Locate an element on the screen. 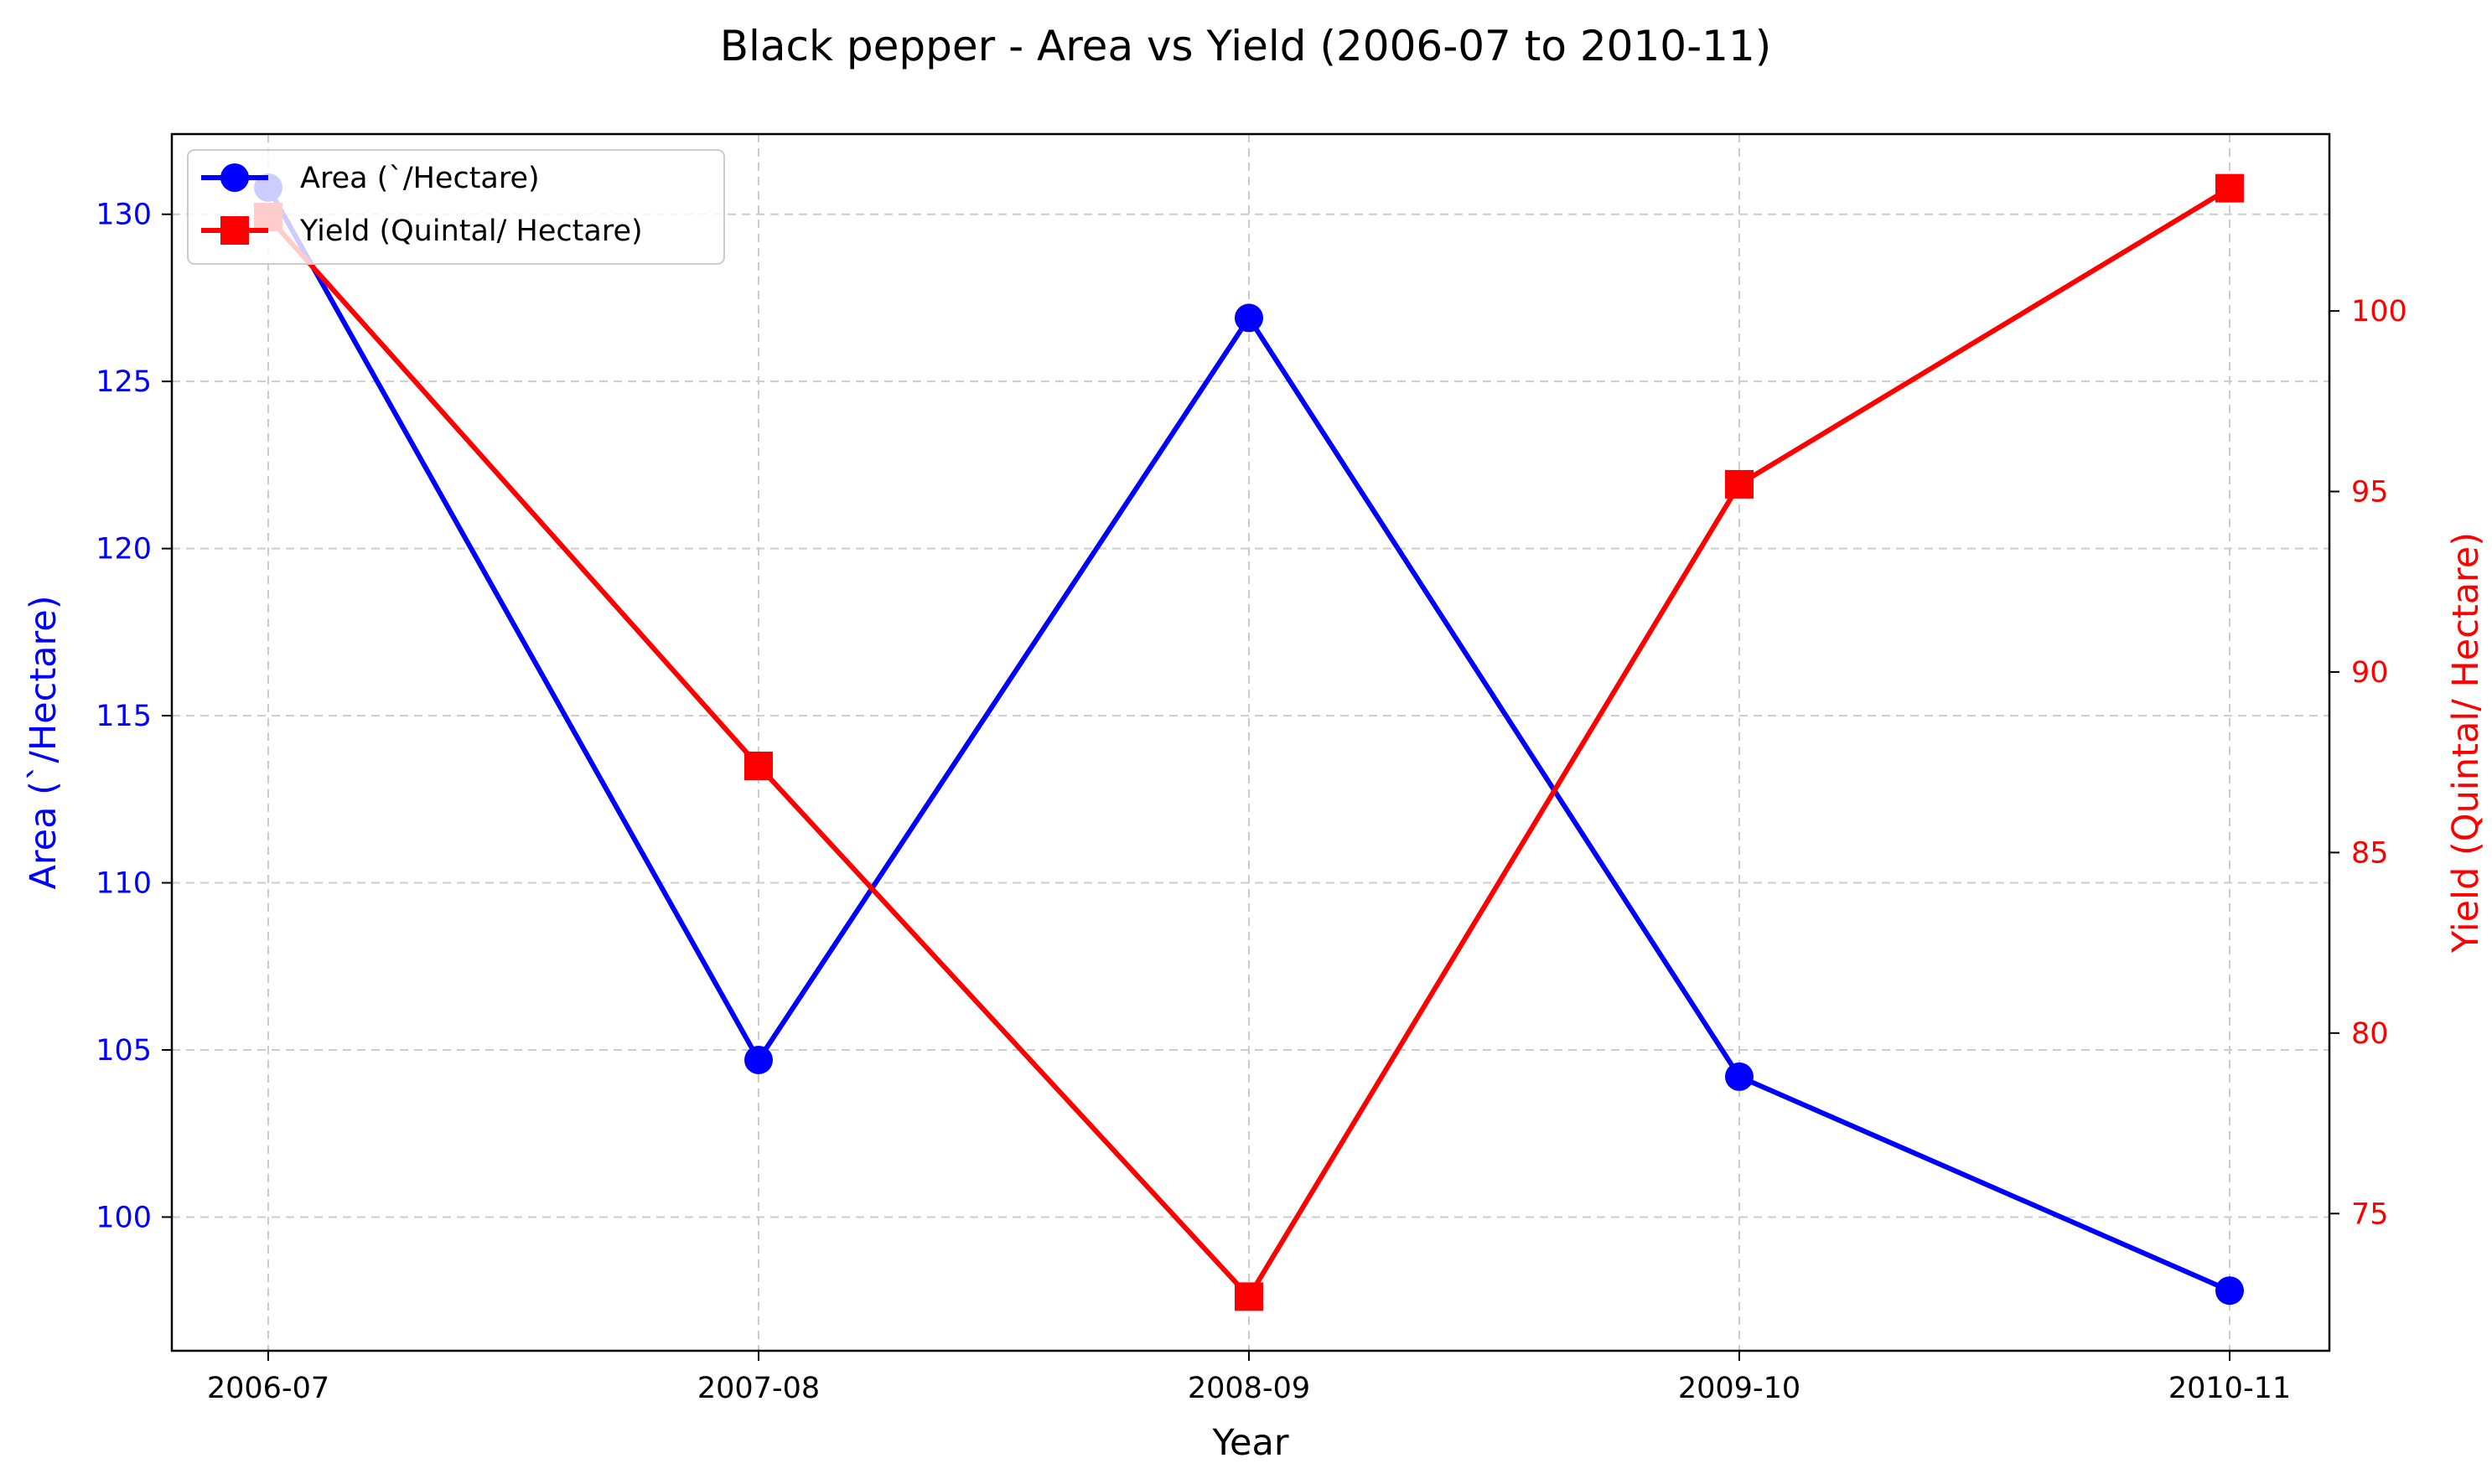 This screenshot has width=2492, height=1484. legend-marker-square is located at coordinates (234, 230).